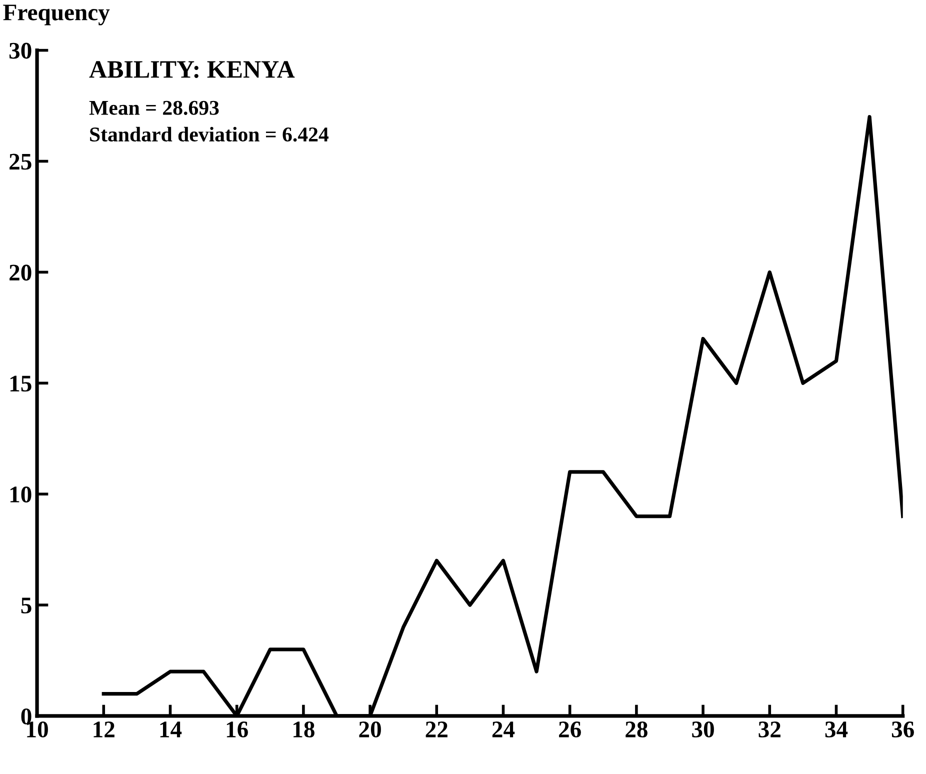 The image size is (926, 774). Describe the element at coordinates (56, 15) in the screenshot. I see `y-axis-title: Frequency` at that location.